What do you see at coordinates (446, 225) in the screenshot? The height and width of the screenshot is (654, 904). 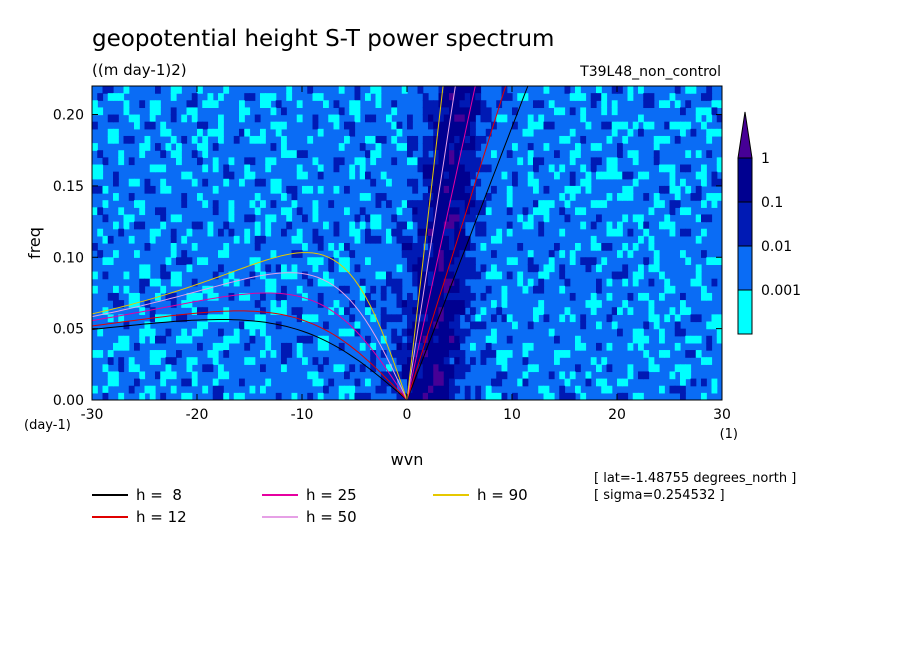 I see `field-cell-top` at bounding box center [446, 225].